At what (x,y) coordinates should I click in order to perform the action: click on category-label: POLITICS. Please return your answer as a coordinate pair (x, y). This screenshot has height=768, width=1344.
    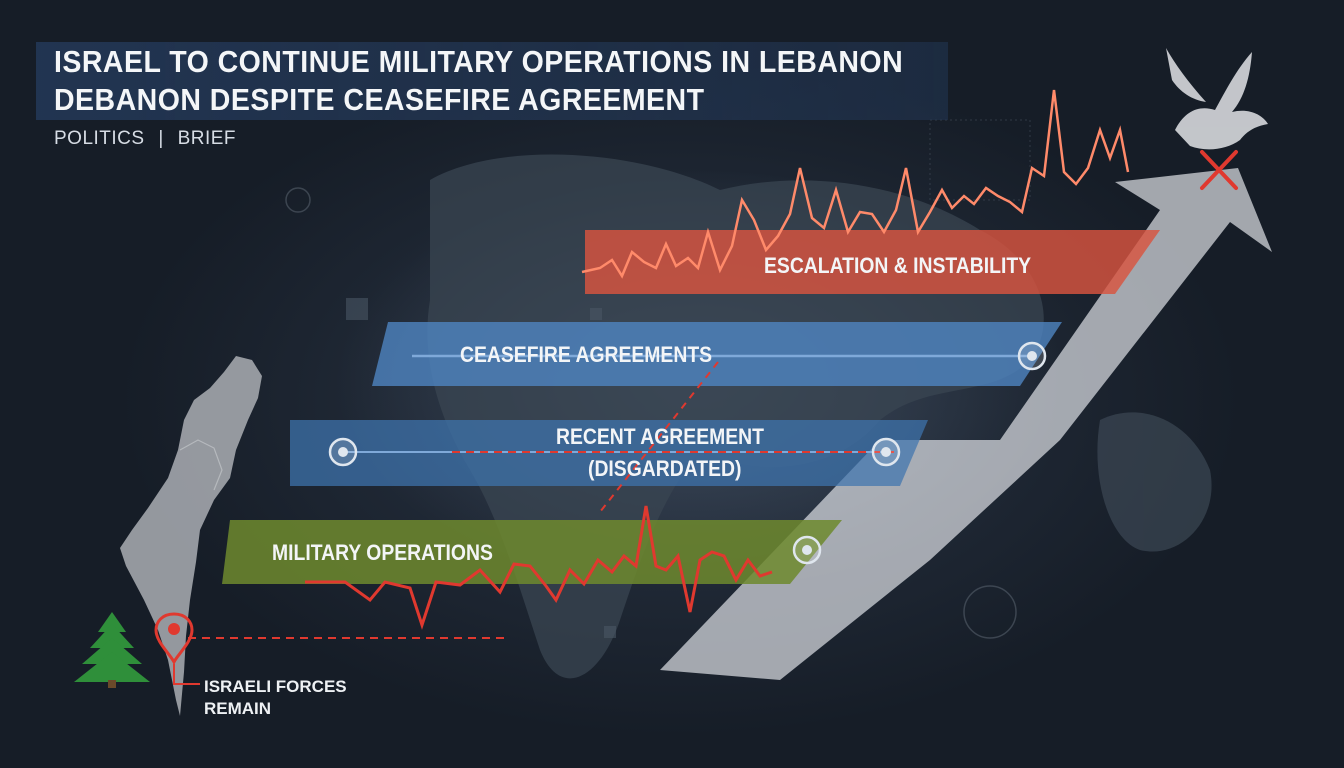
    Looking at the image, I should click on (99, 138).